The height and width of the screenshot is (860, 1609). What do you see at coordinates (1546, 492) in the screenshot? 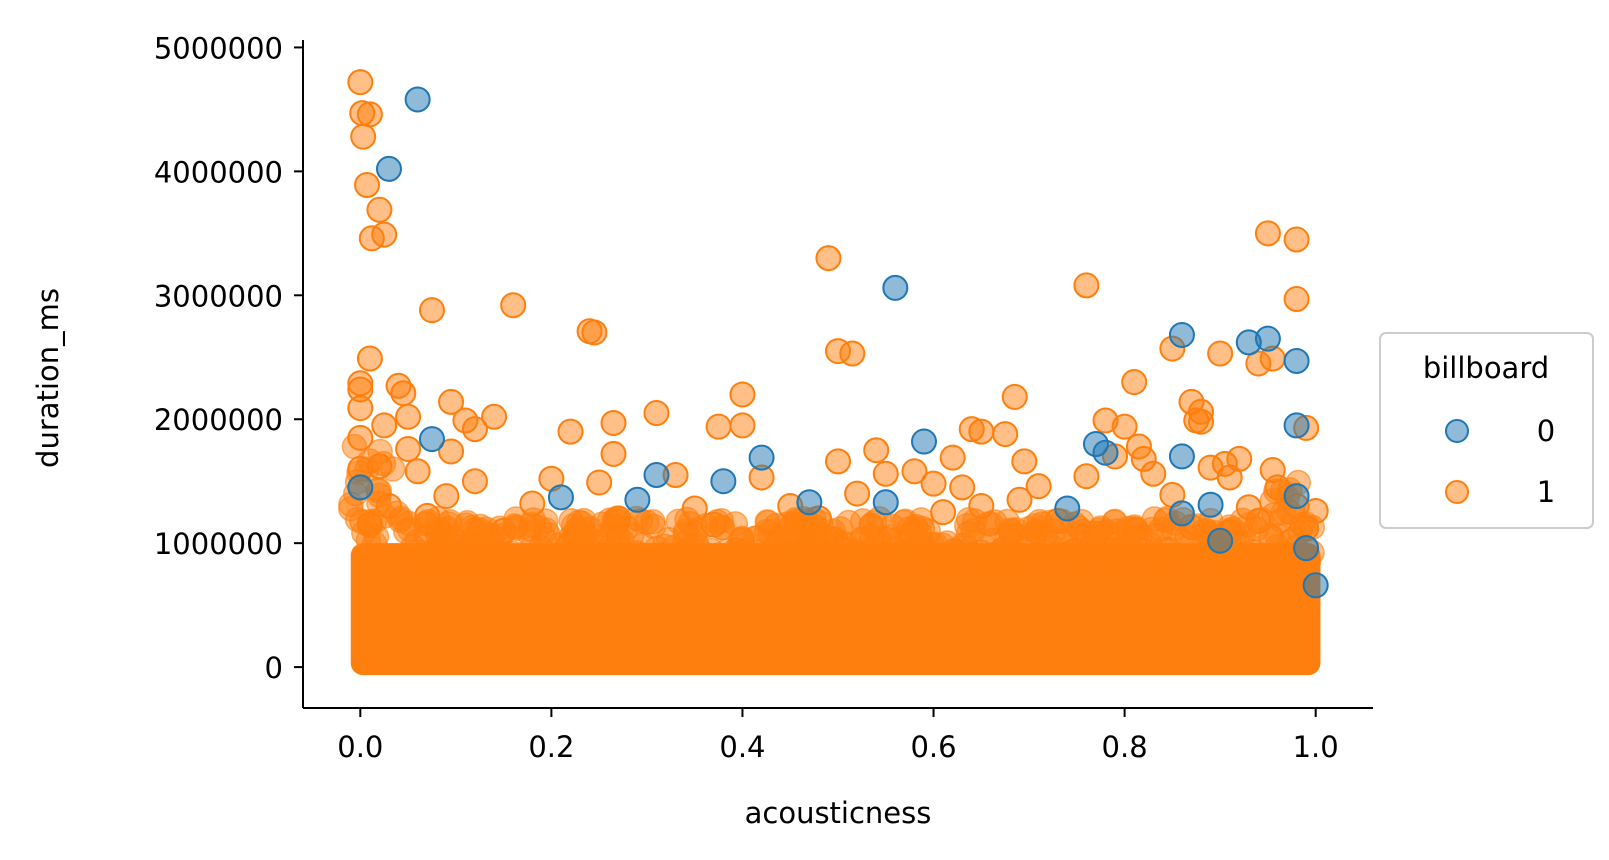
I see `legend-entry-1: 1` at bounding box center [1546, 492].